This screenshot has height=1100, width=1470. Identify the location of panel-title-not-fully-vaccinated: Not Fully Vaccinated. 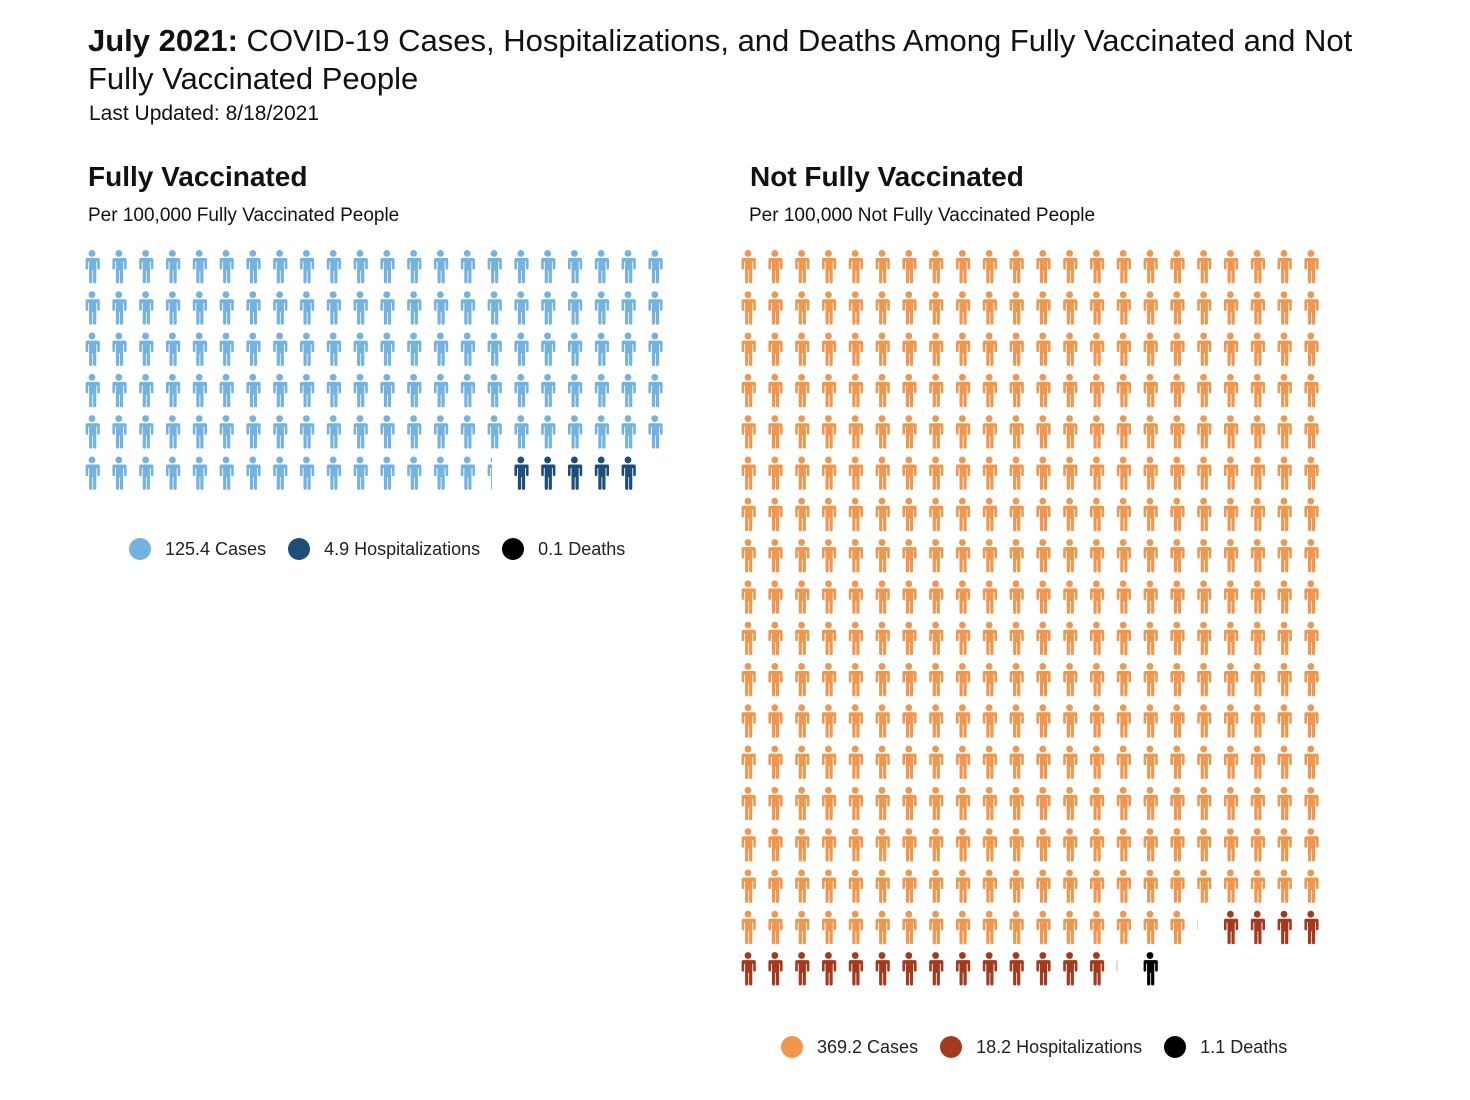
(887, 176).